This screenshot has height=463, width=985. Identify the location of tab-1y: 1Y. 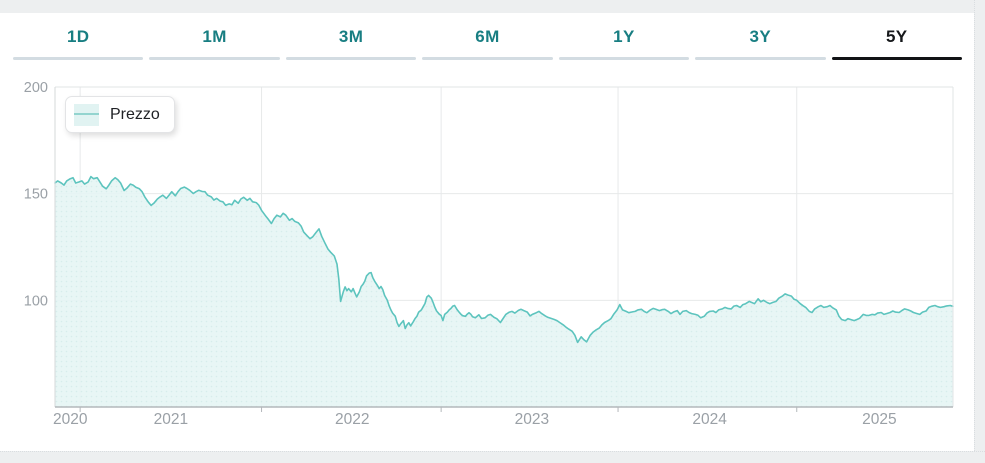
(624, 40).